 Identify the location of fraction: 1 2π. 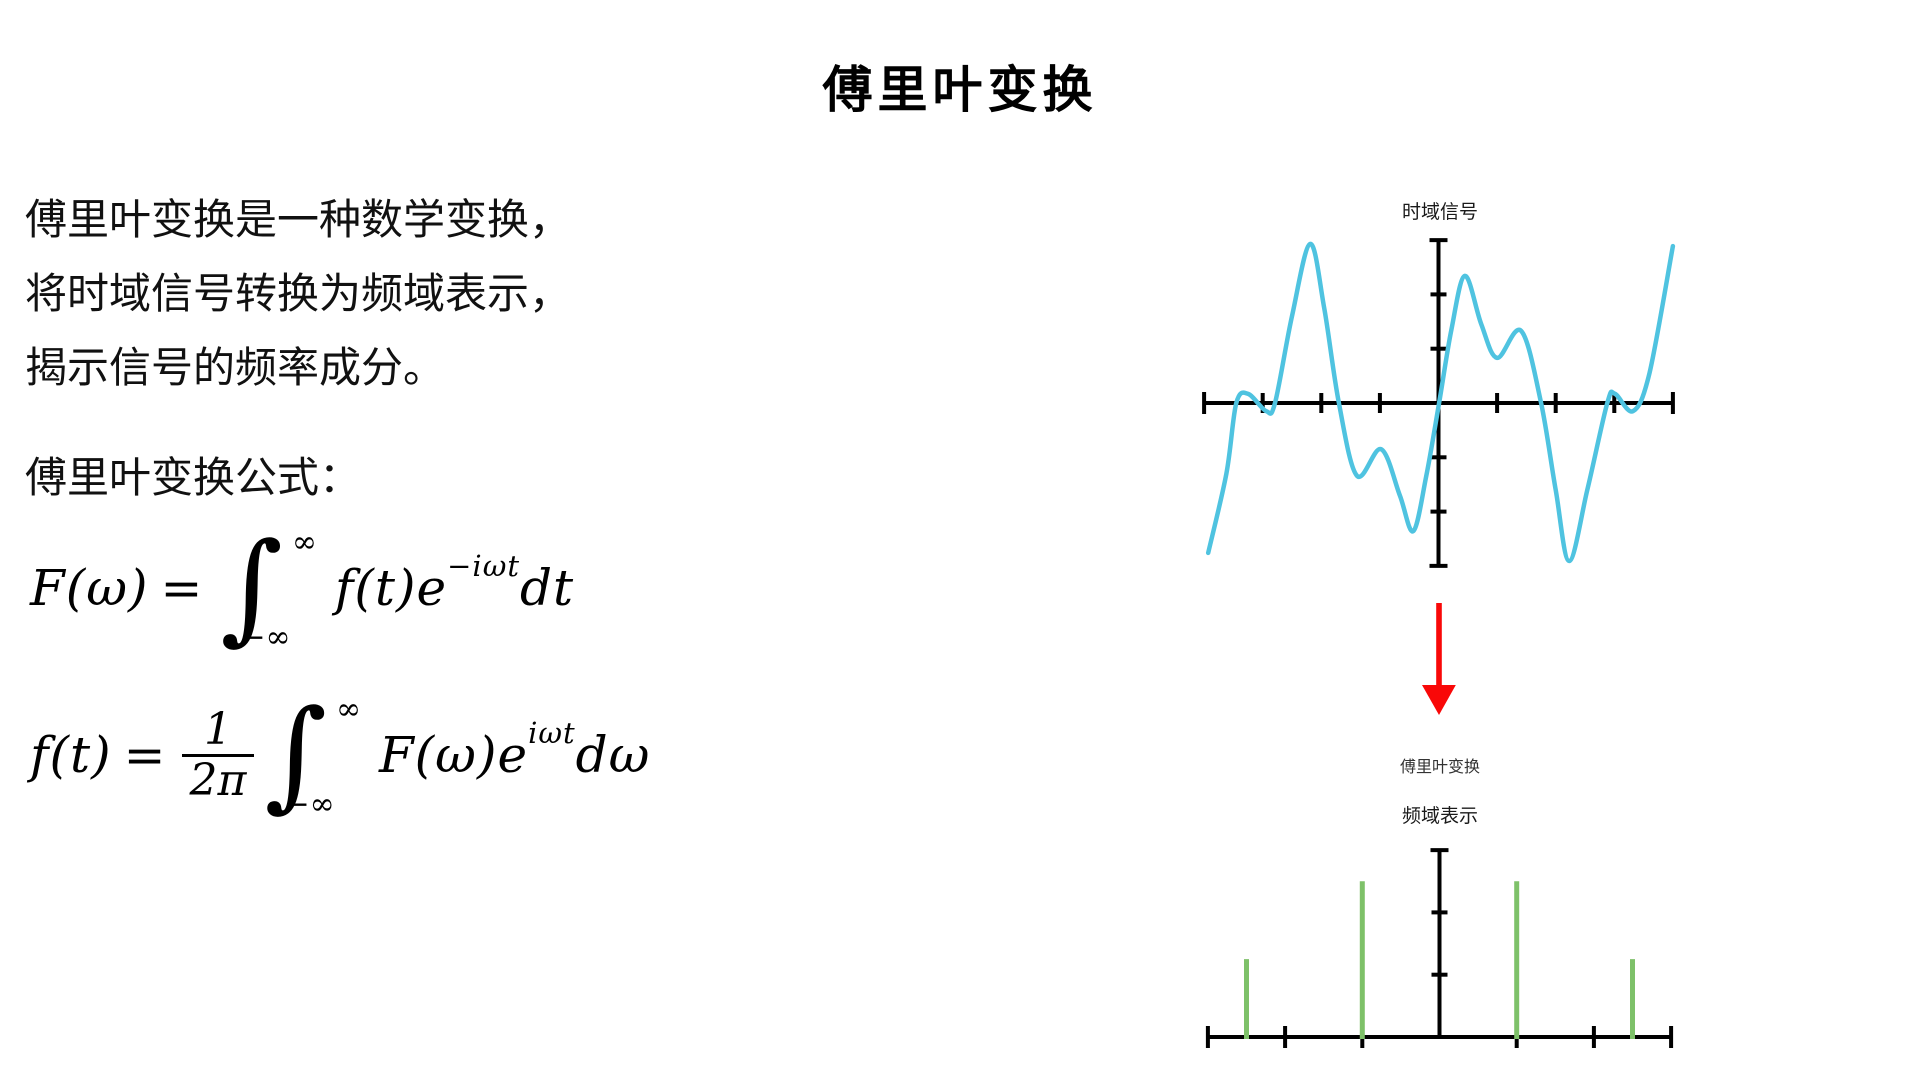
(218, 754).